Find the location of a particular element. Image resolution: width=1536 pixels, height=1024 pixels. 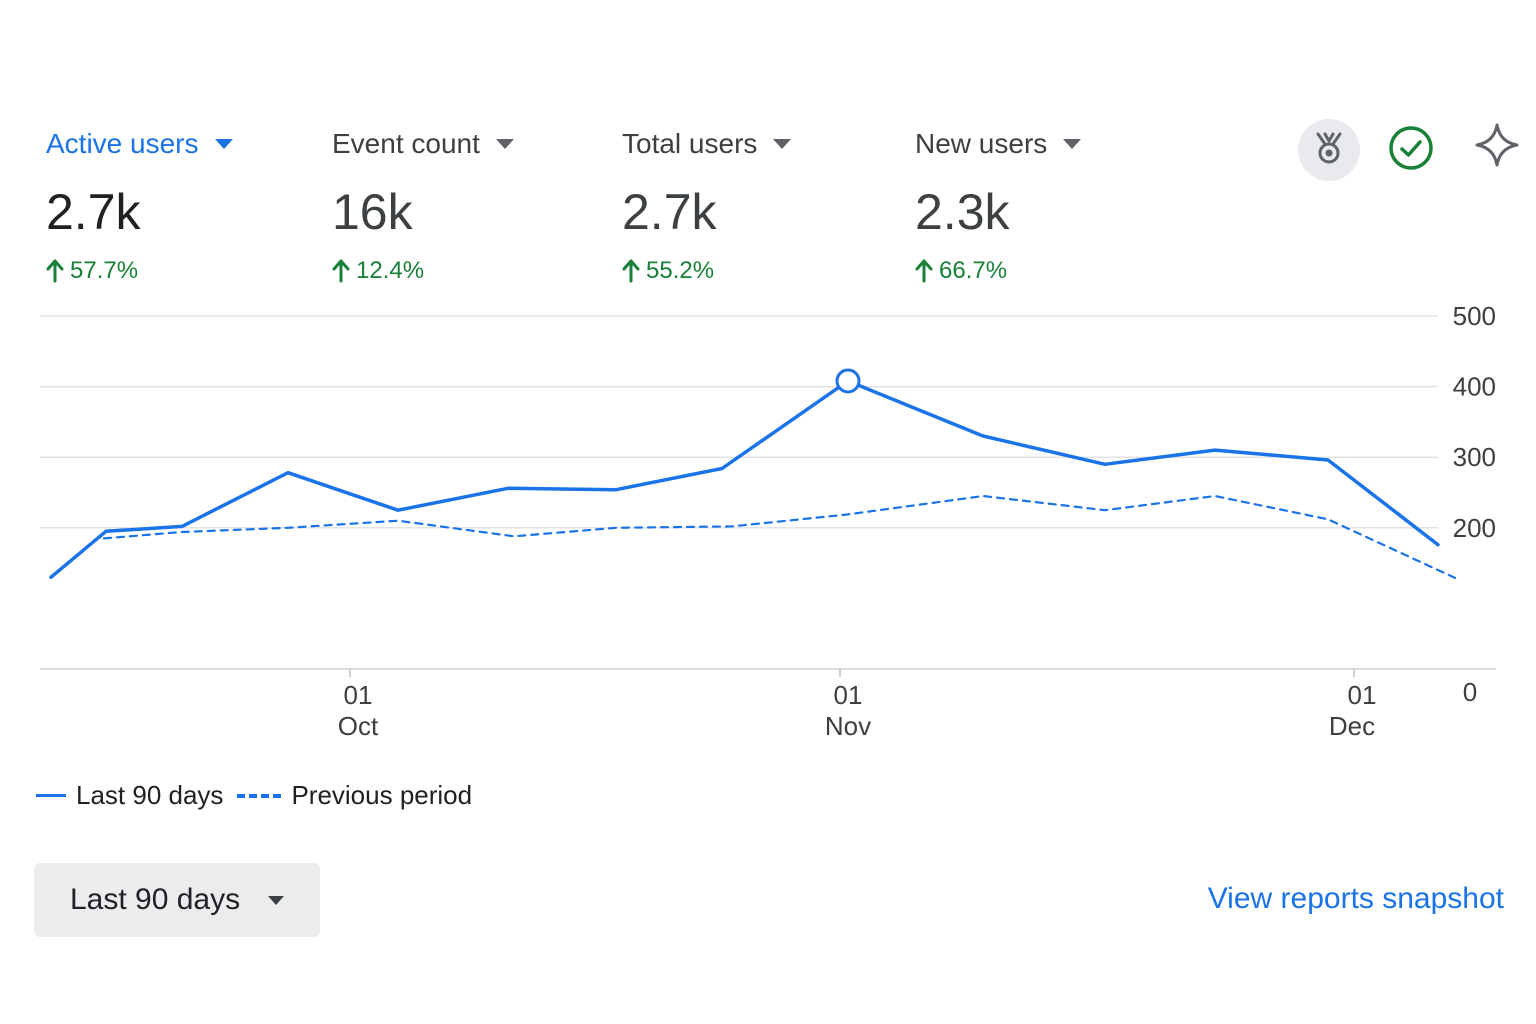

y-tick-label: 500 is located at coordinates (1474, 316).